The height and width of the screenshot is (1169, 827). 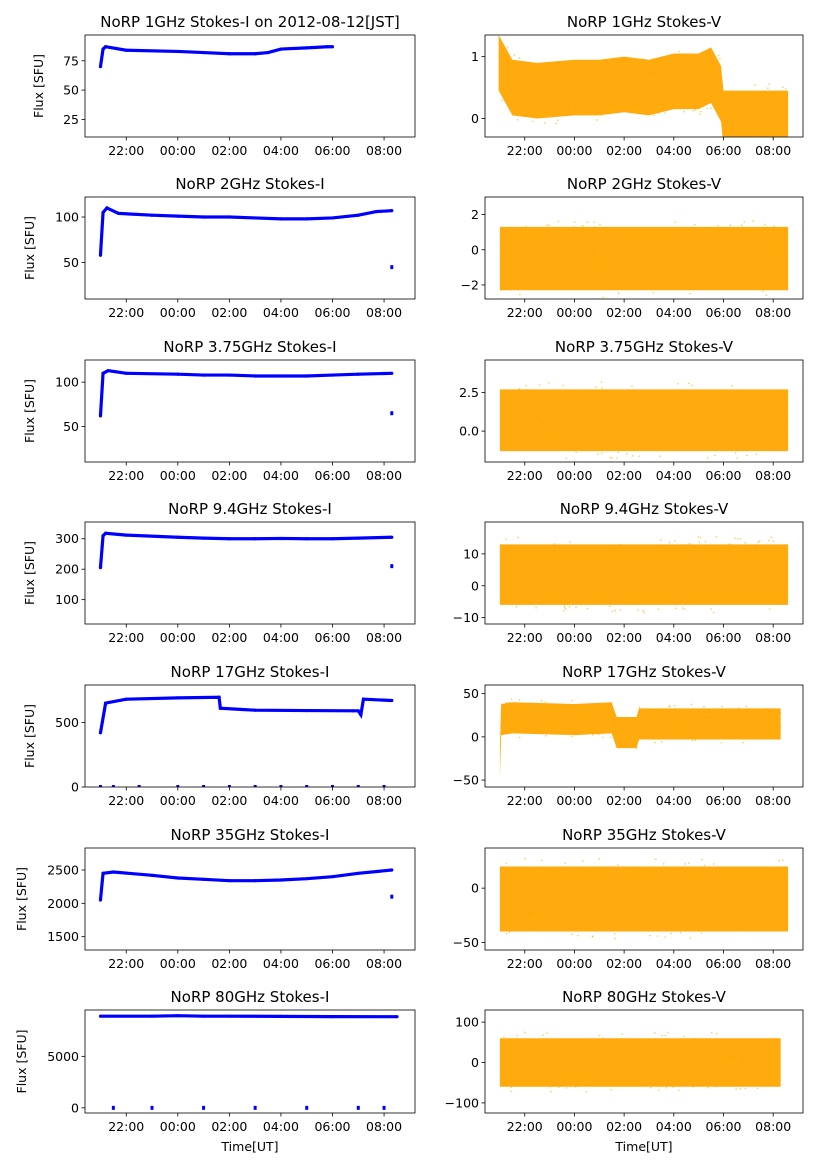 I want to click on outlier-point, so click(x=392, y=566).